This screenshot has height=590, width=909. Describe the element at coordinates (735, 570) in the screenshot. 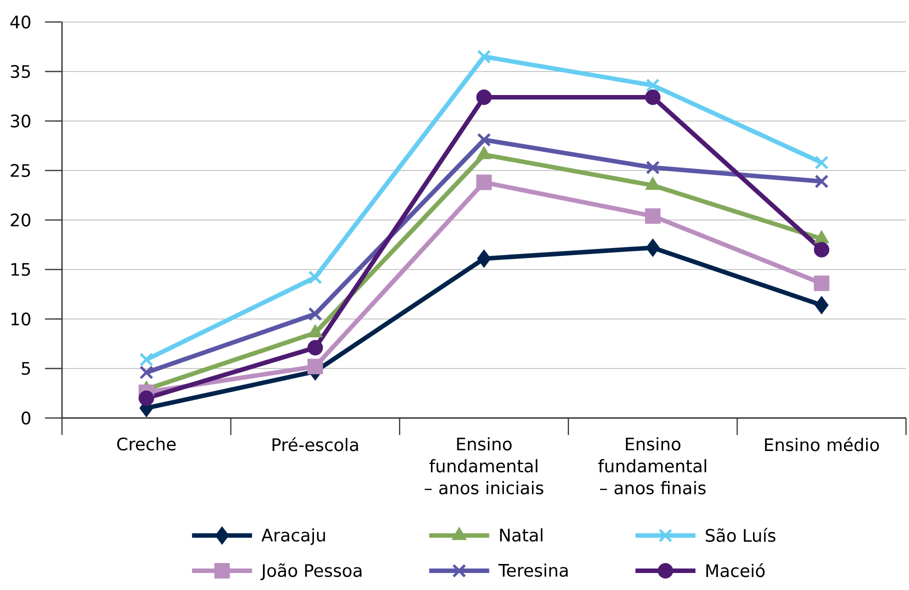

I see `legend-label: Maceió` at that location.